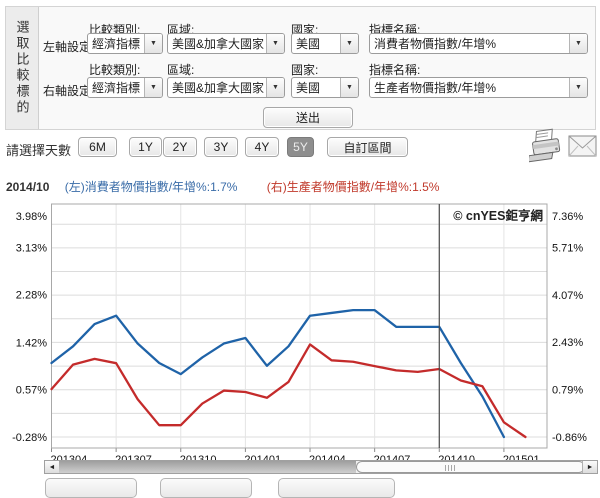  Describe the element at coordinates (567, 296) in the screenshot. I see `right-axis-label: 4.07%` at that location.